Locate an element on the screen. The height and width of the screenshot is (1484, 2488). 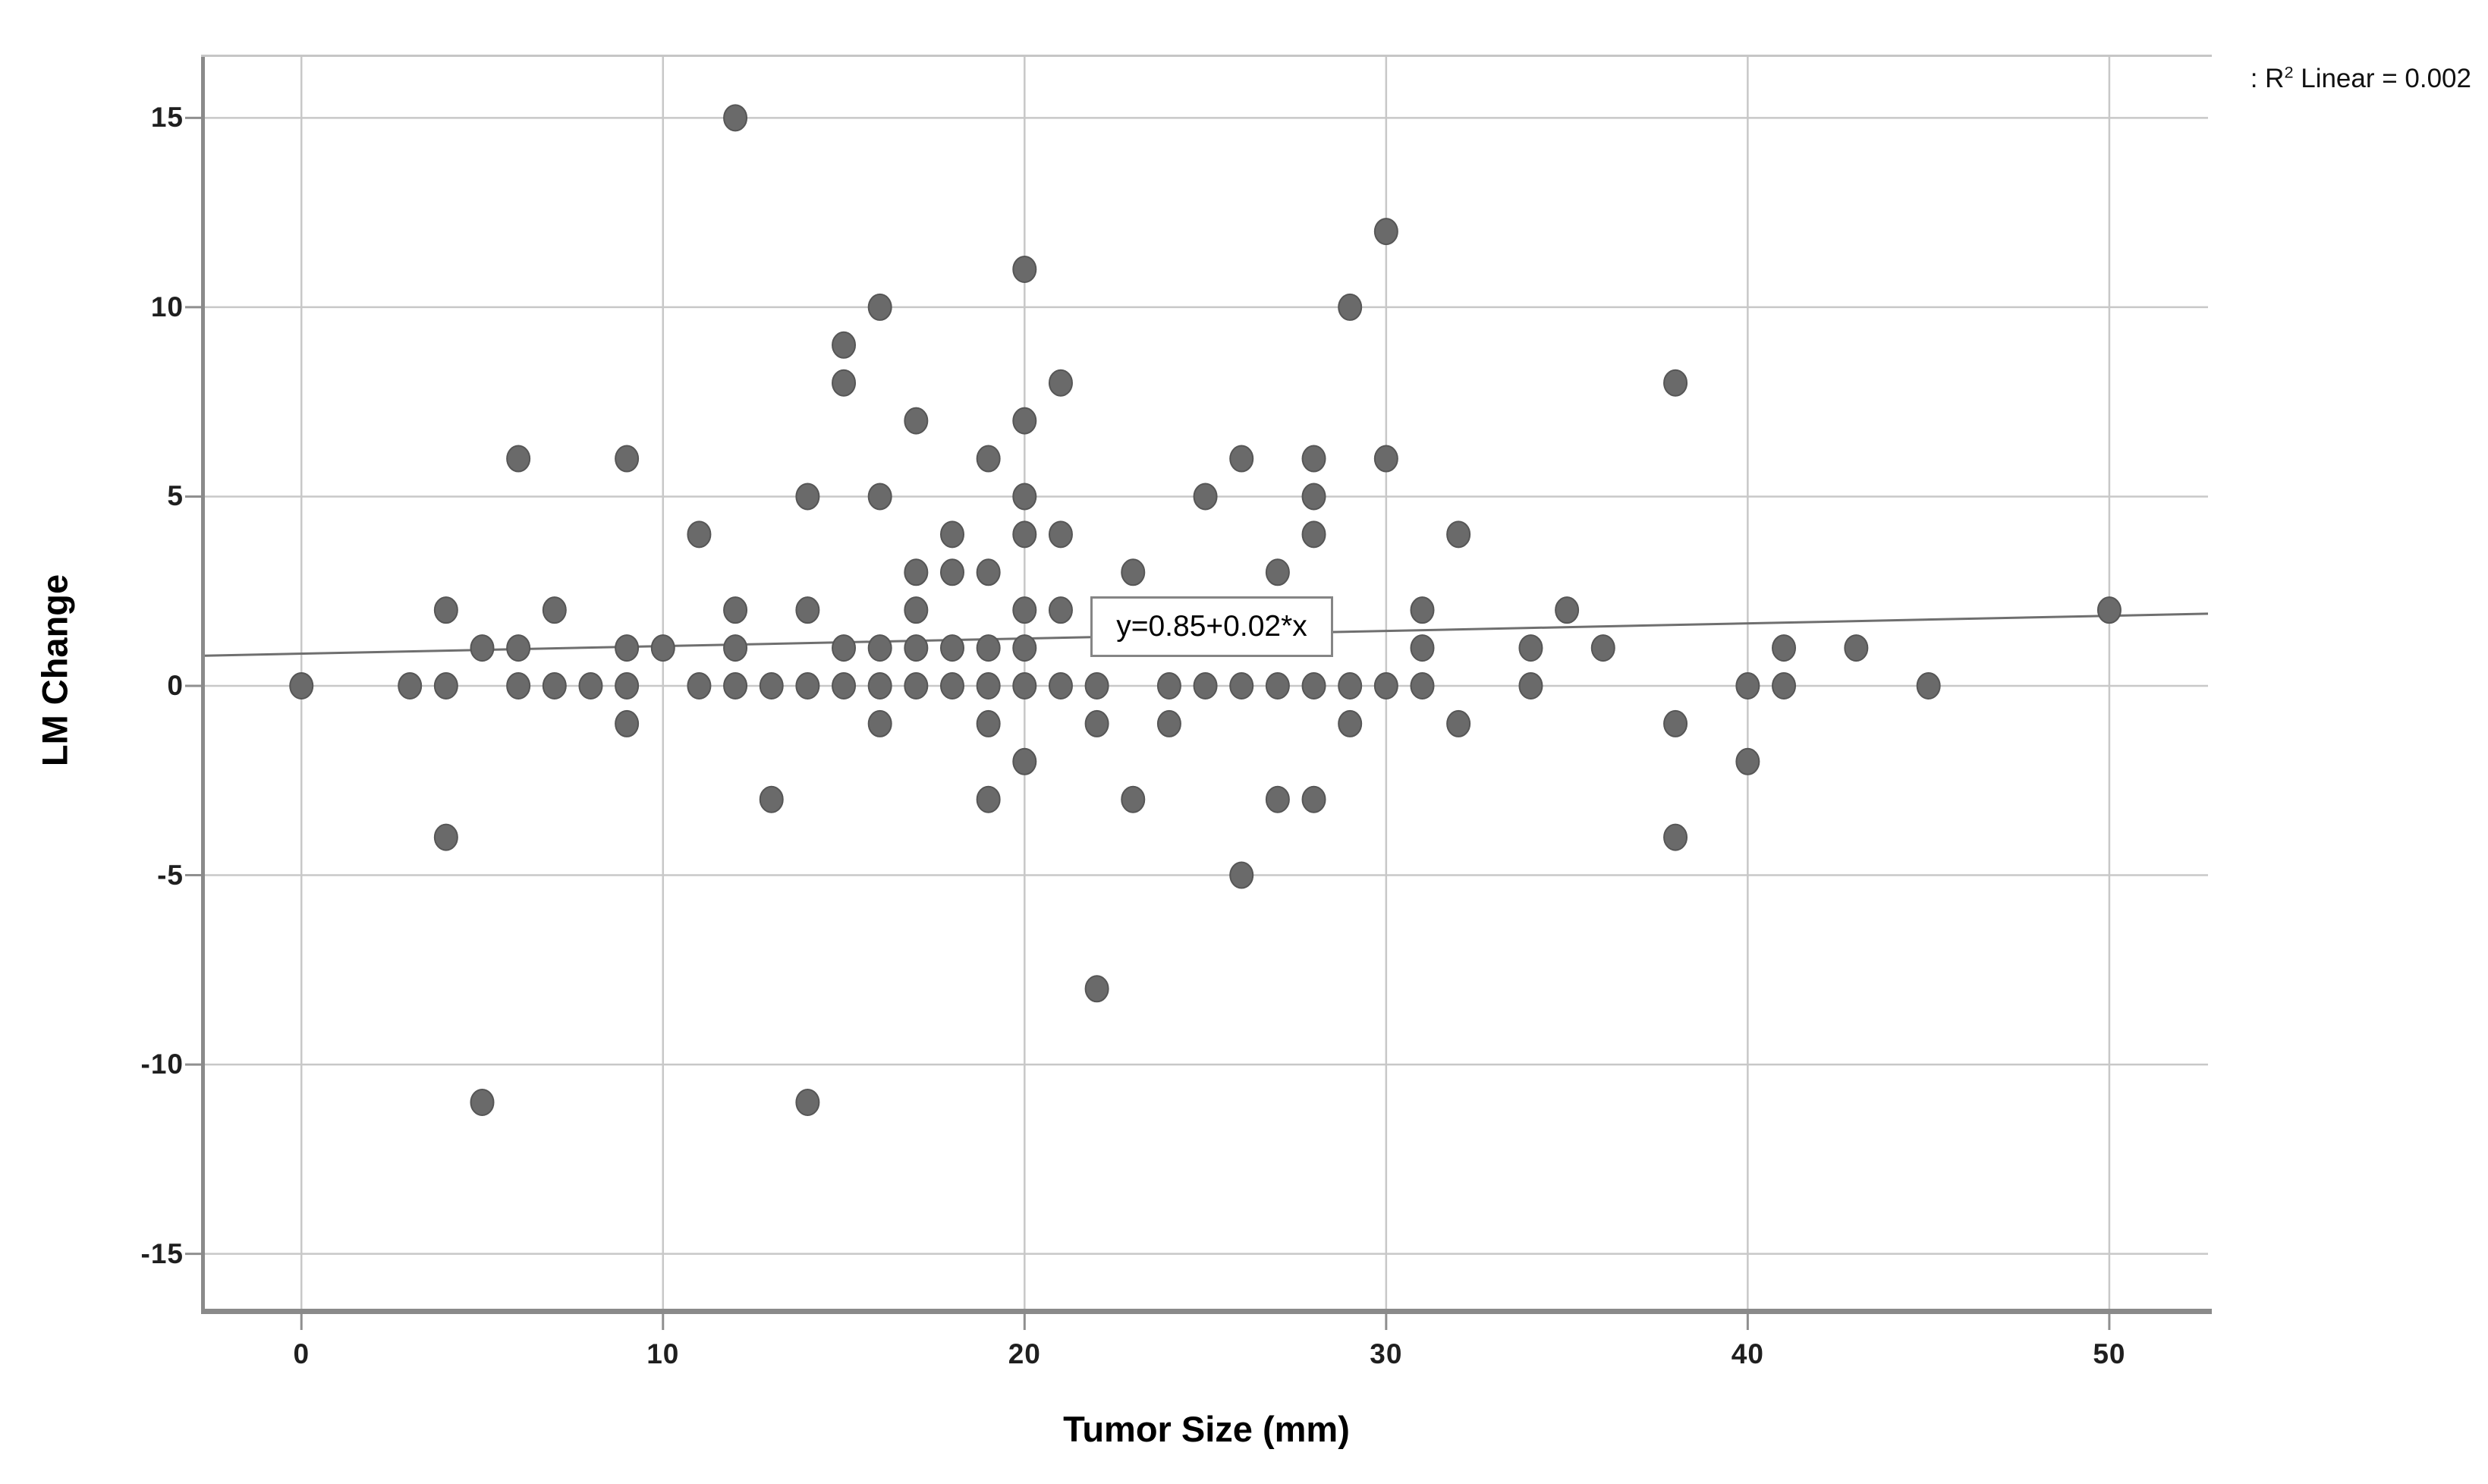
r2-suffix: Linear = 0.002 is located at coordinates (2382, 78).